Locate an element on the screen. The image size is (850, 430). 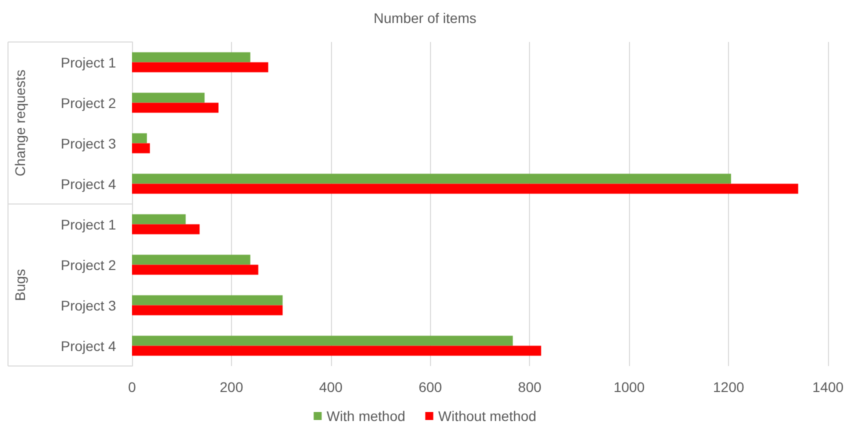
x-tick-label: 800 is located at coordinates (530, 387).